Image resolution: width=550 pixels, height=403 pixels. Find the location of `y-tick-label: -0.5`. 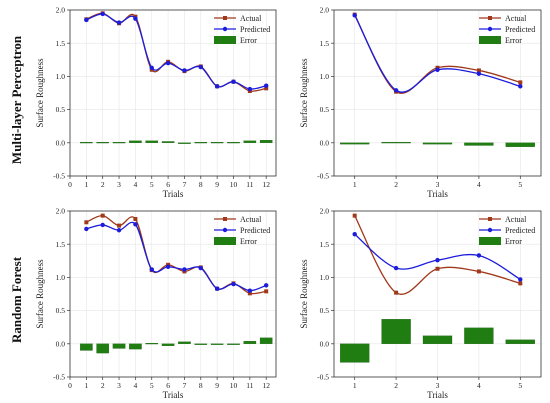

y-tick-label: -0.5 is located at coordinates (59, 377).